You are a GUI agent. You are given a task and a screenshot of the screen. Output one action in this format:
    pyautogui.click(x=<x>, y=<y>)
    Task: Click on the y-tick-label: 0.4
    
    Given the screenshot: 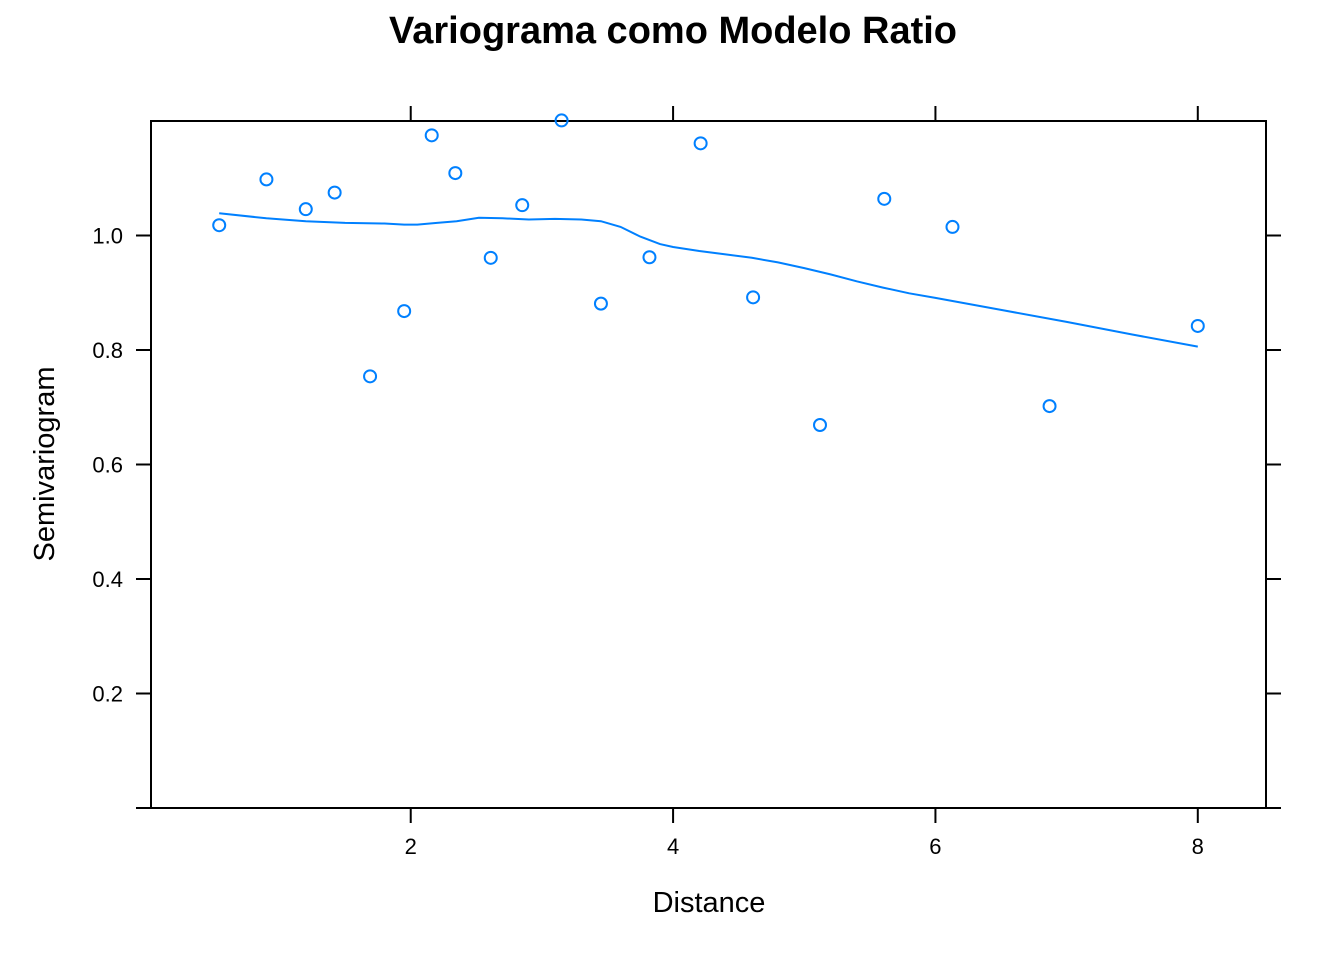 What is the action you would take?
    pyautogui.click(x=107, y=579)
    